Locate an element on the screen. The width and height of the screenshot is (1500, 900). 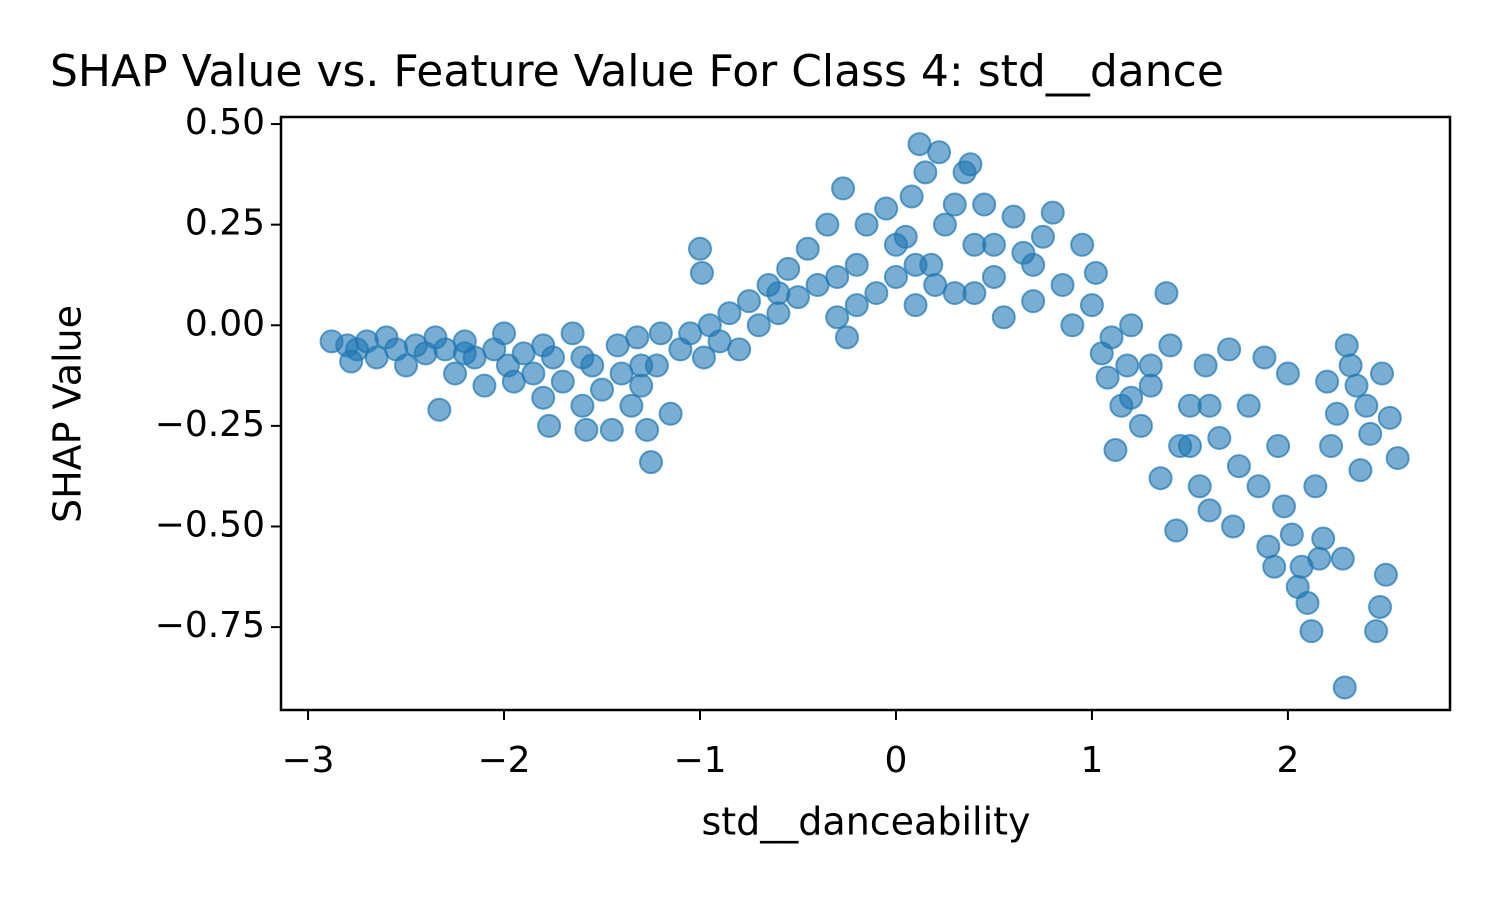
y-tick-label: 0.50 is located at coordinates (225, 122).